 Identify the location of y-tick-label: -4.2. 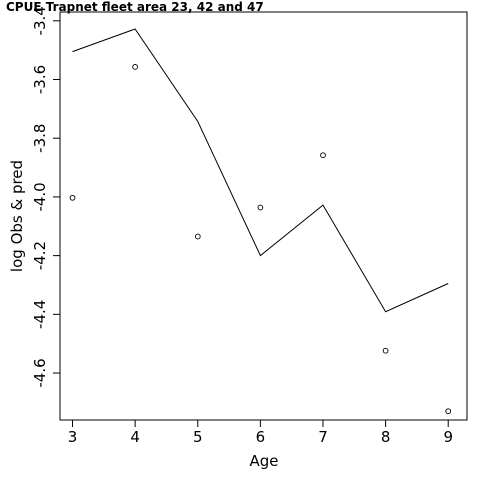
(40, 255).